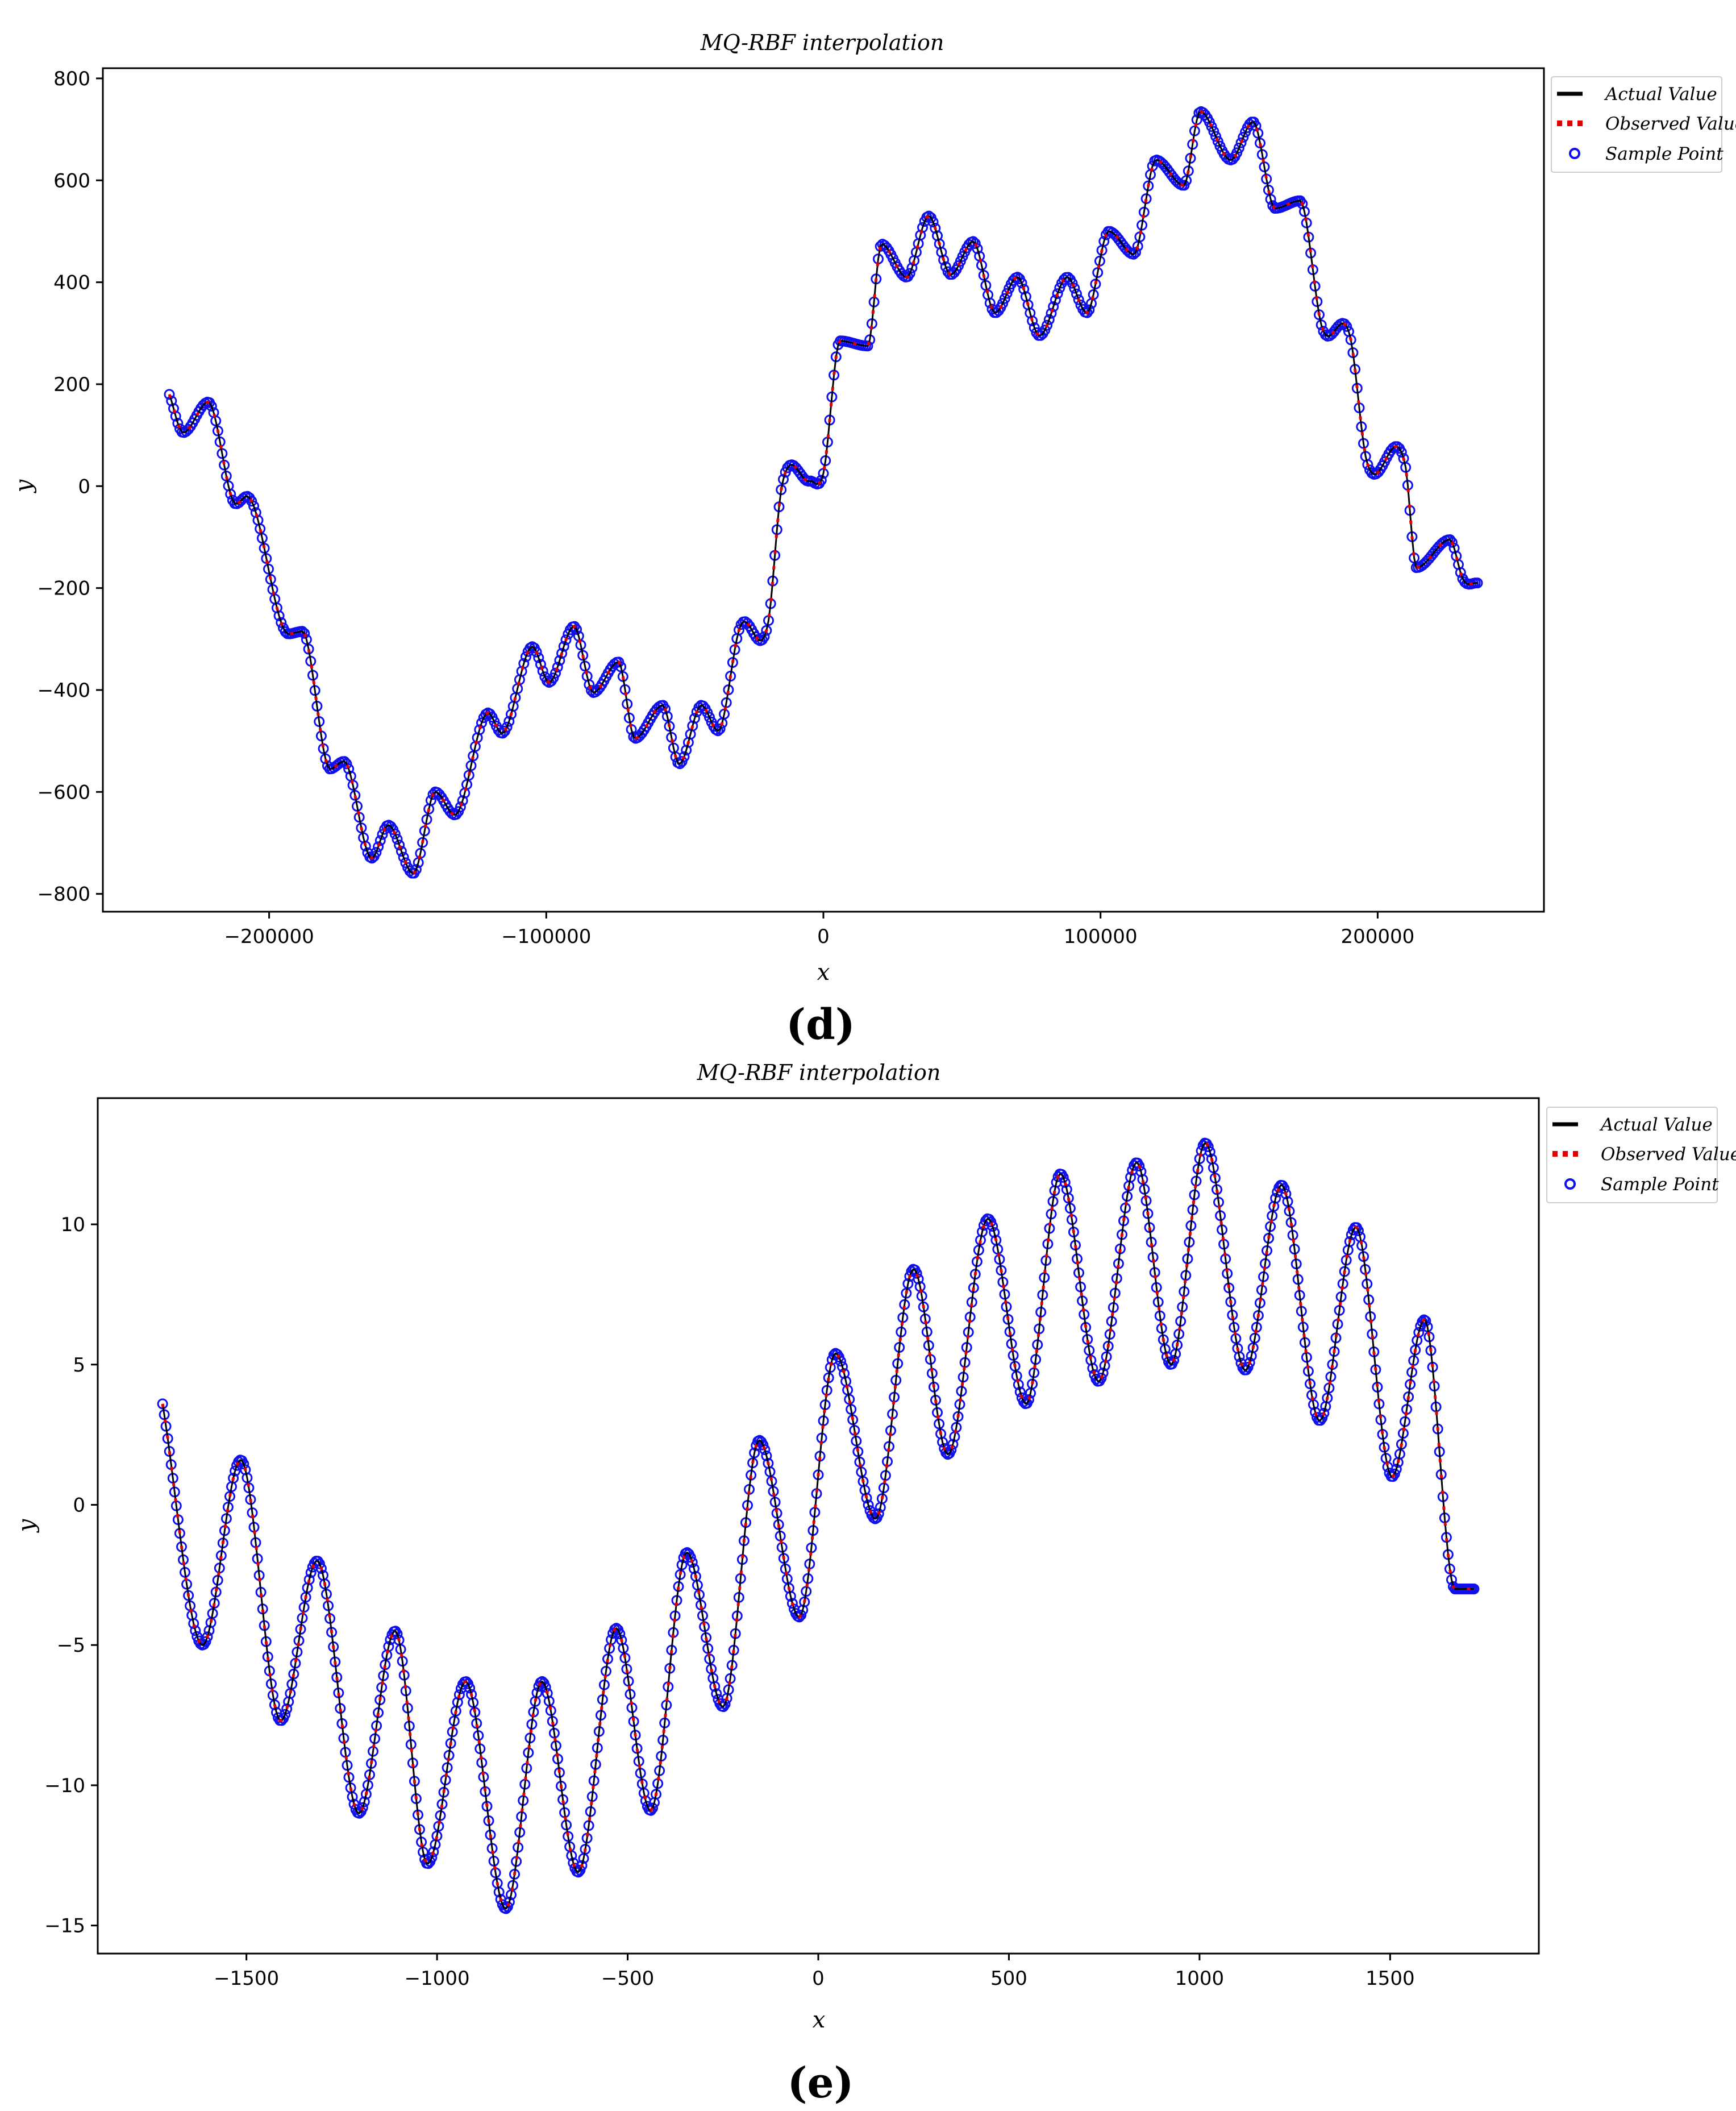  I want to click on y-tick-label: 600, so click(71, 180).